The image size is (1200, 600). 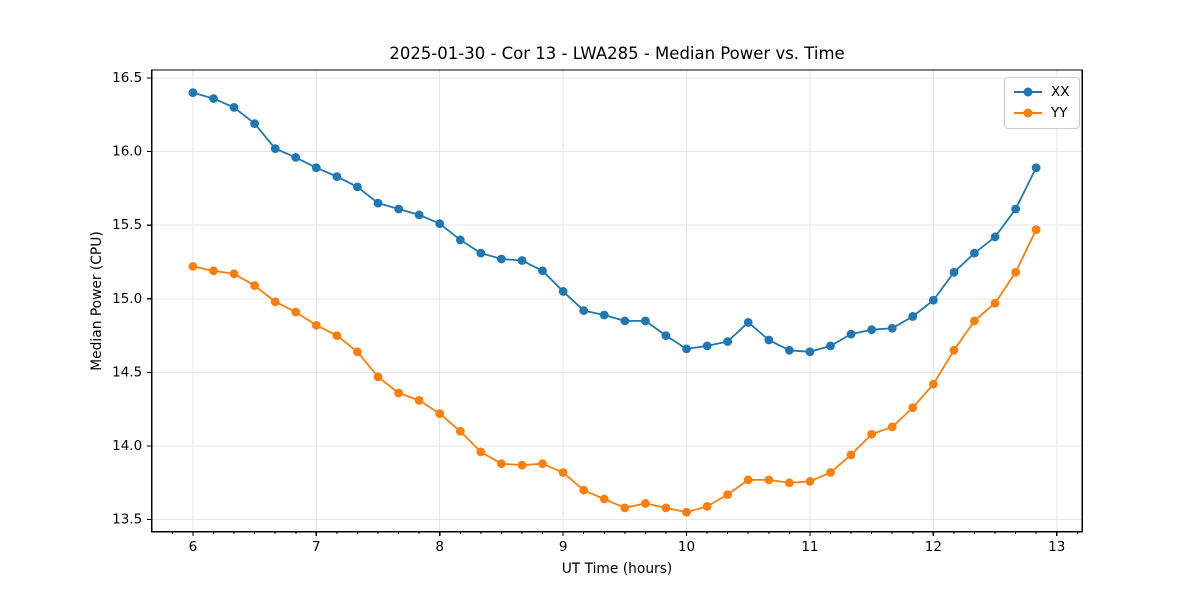 I want to click on y-tick-label: 13.5, so click(x=127, y=520).